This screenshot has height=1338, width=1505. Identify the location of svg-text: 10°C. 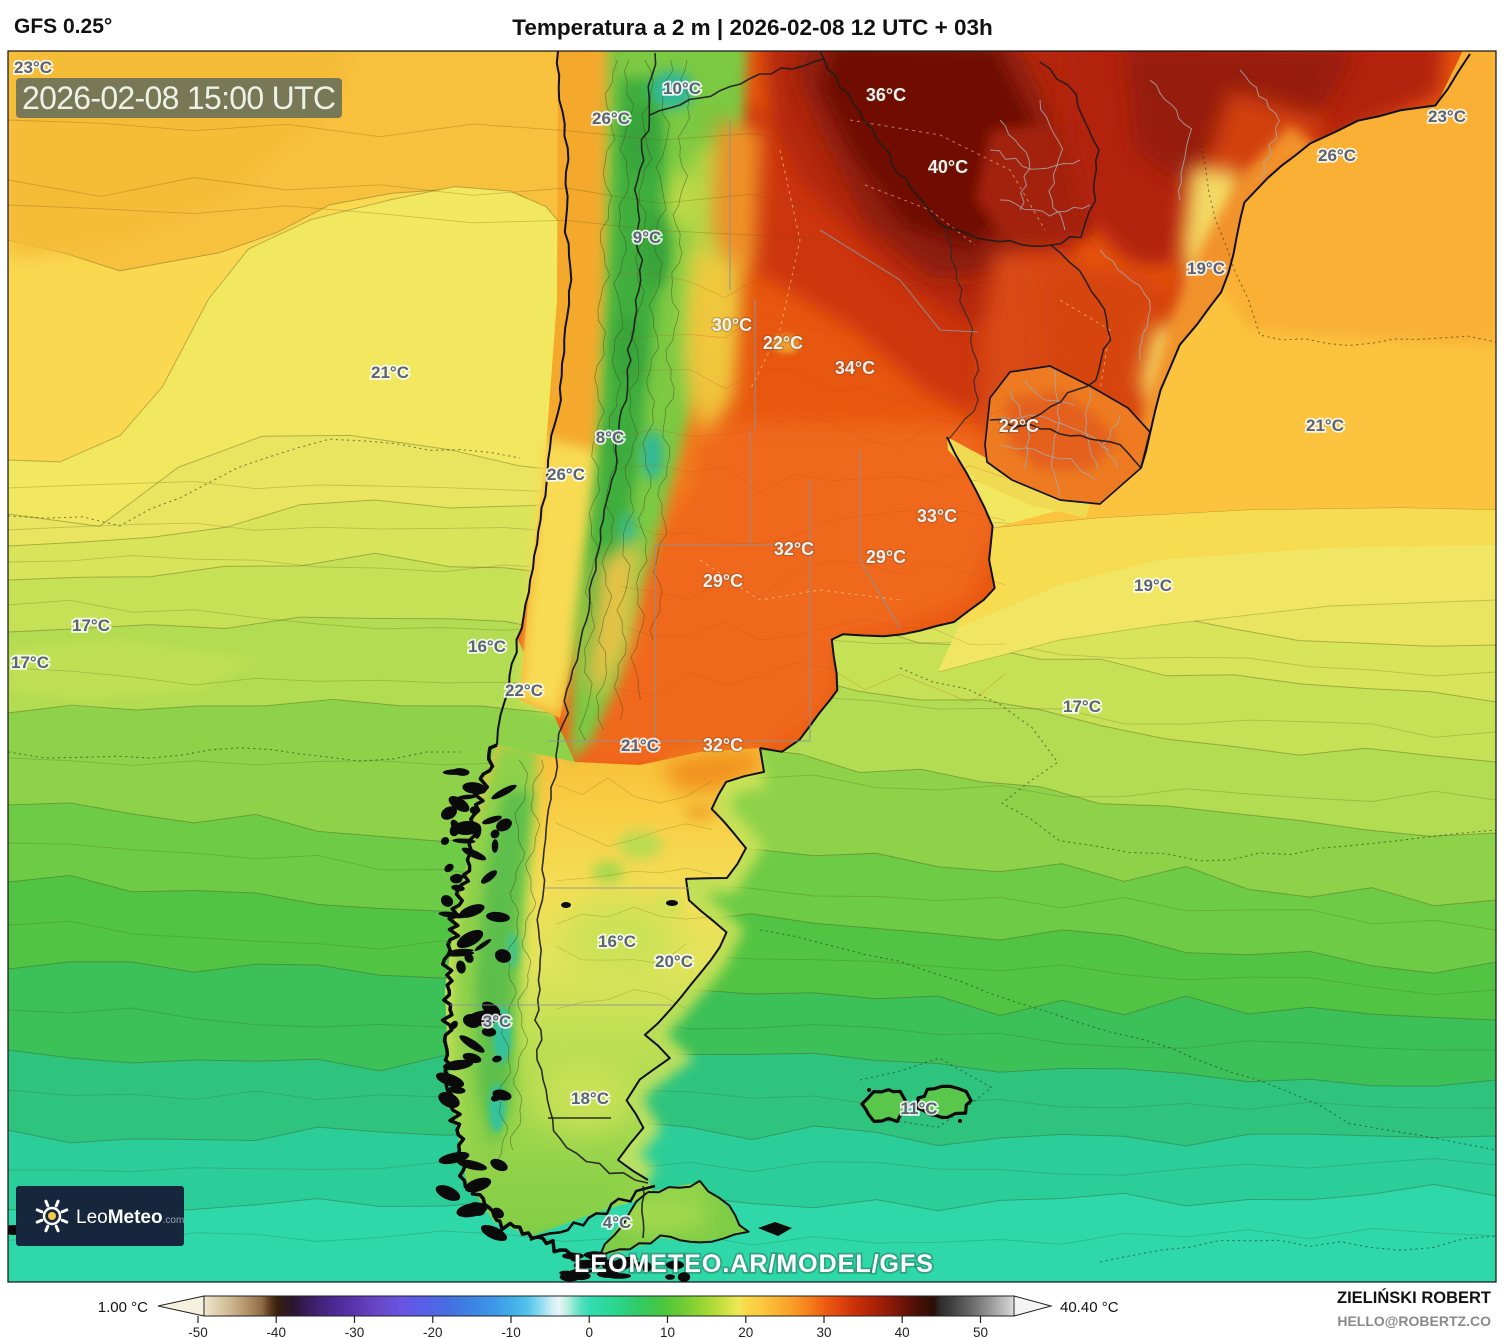
(682, 88).